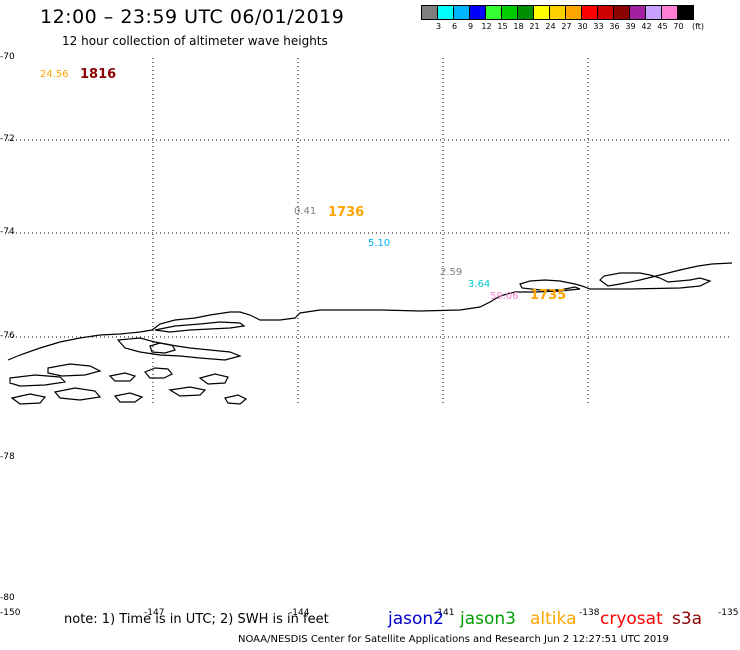 Image resolution: width=740 pixels, height=650 pixels. What do you see at coordinates (566, 26) in the screenshot?
I see `legend-tick-label: 27` at bounding box center [566, 26].